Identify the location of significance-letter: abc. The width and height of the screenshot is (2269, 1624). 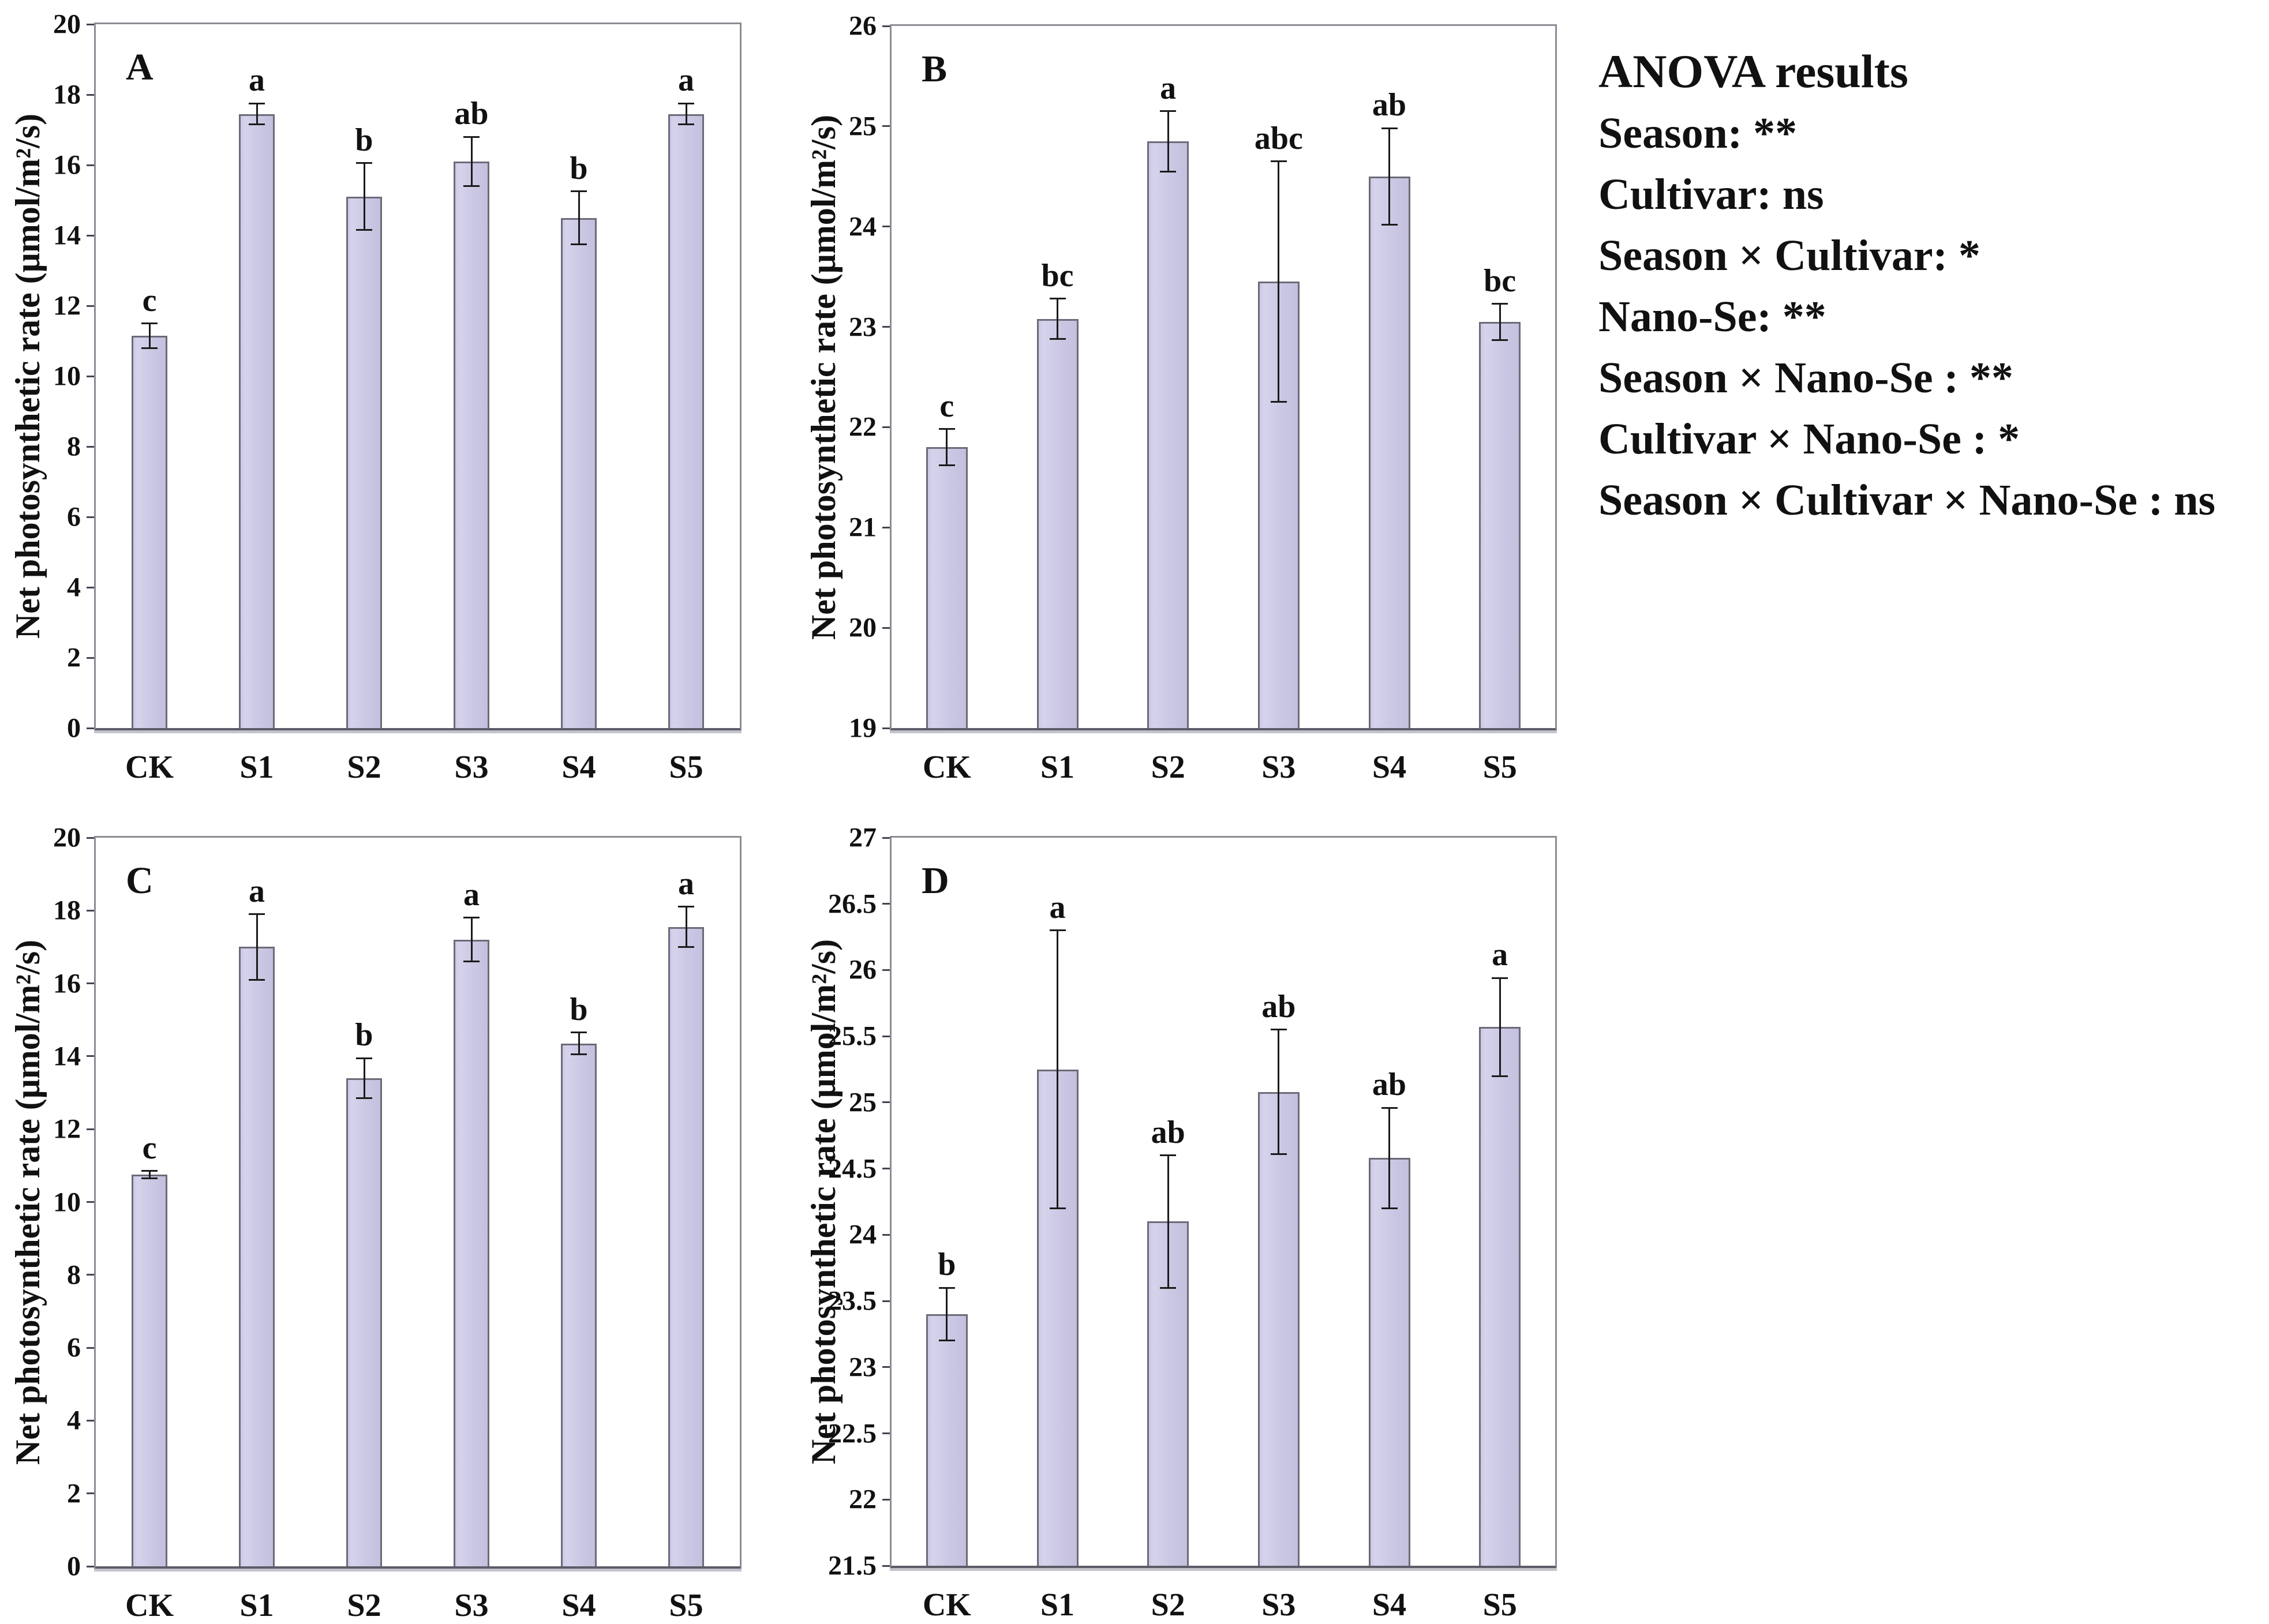
(1278, 138).